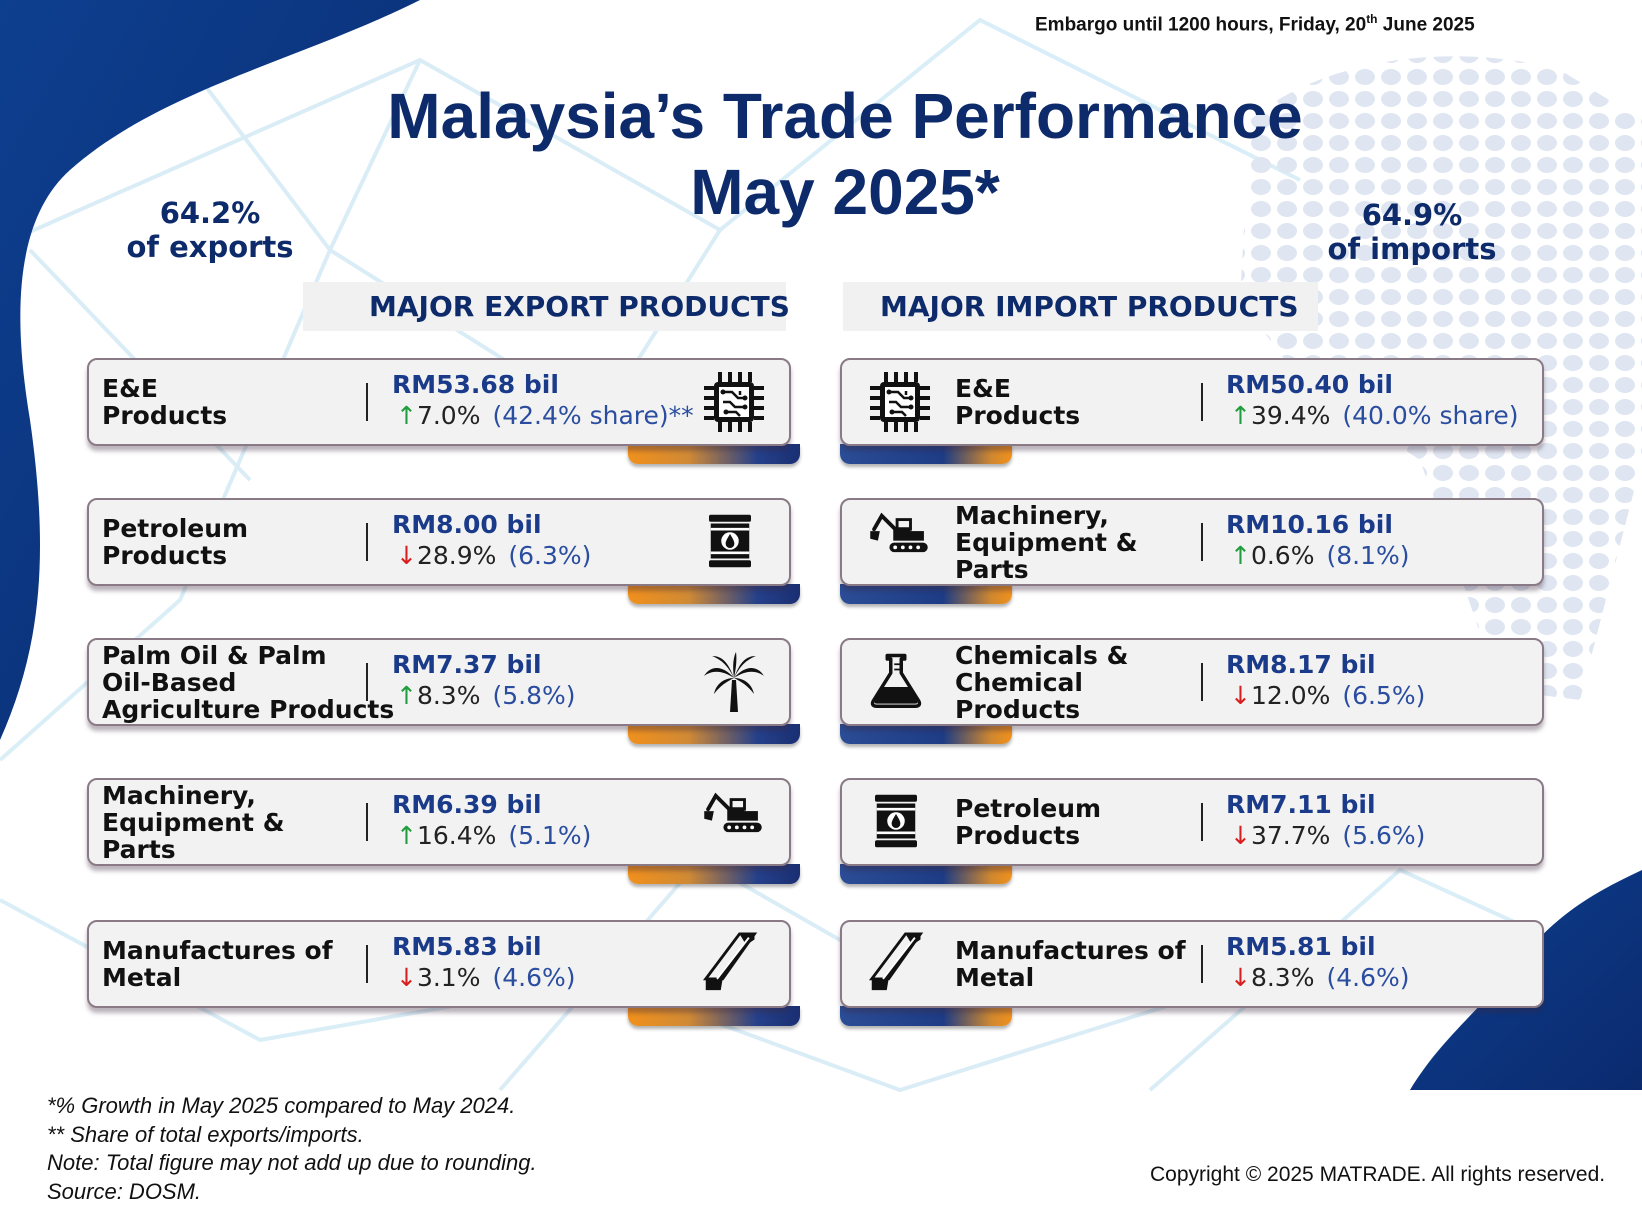  I want to click on import-product-name-line: Equipment &, so click(1046, 542).